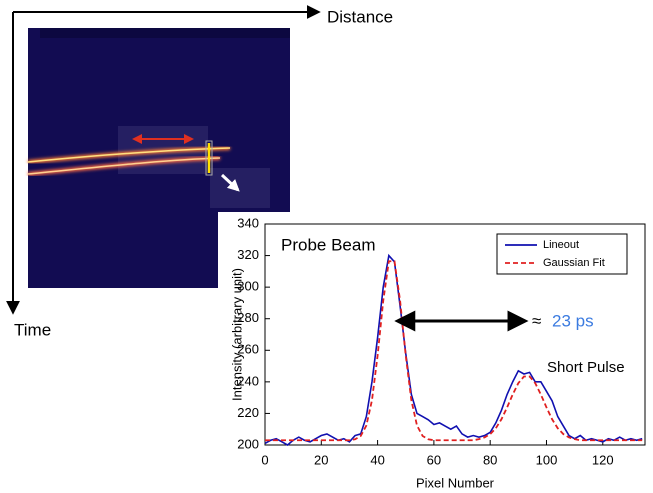  I want to click on y-tick-label: 280, so click(248, 317).